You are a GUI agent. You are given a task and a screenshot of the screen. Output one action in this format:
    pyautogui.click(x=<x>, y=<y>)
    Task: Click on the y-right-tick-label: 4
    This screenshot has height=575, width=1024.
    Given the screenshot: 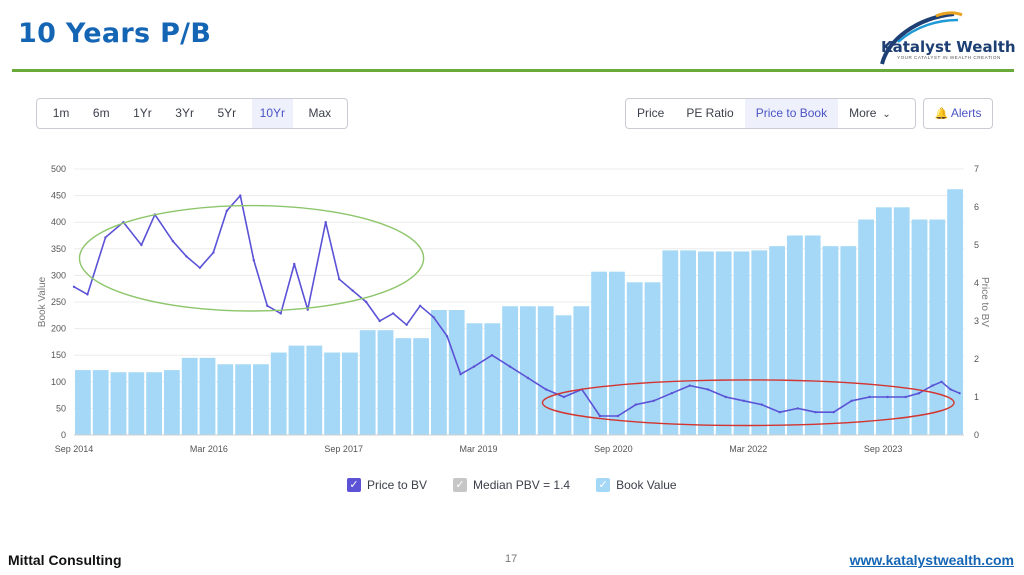 What is the action you would take?
    pyautogui.click(x=976, y=283)
    